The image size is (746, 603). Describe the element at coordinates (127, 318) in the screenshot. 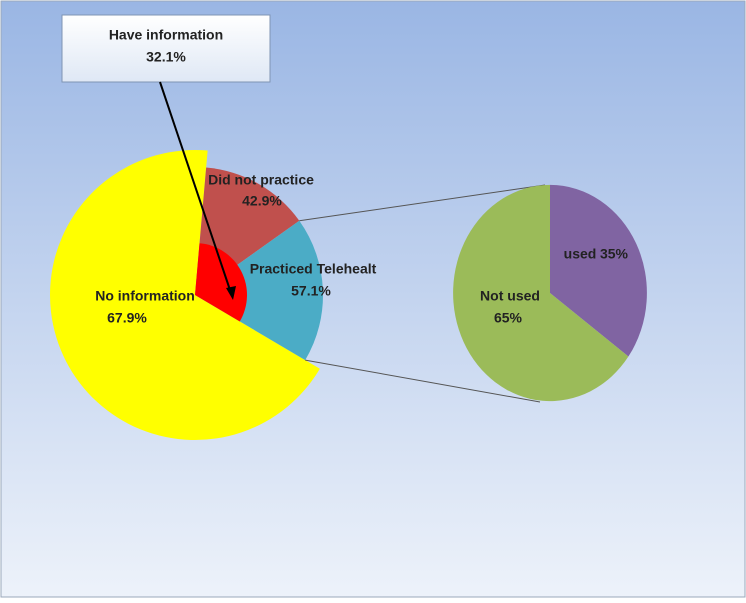

I see `data-label: 67.9%` at that location.